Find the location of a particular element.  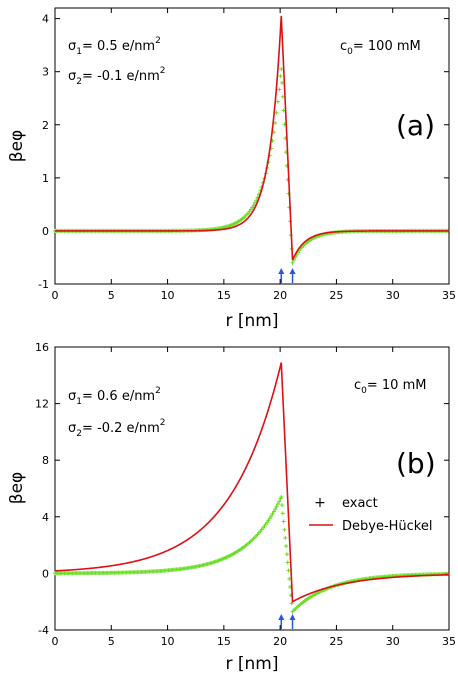

y-tick-label-a: -1 is located at coordinates (43, 284).